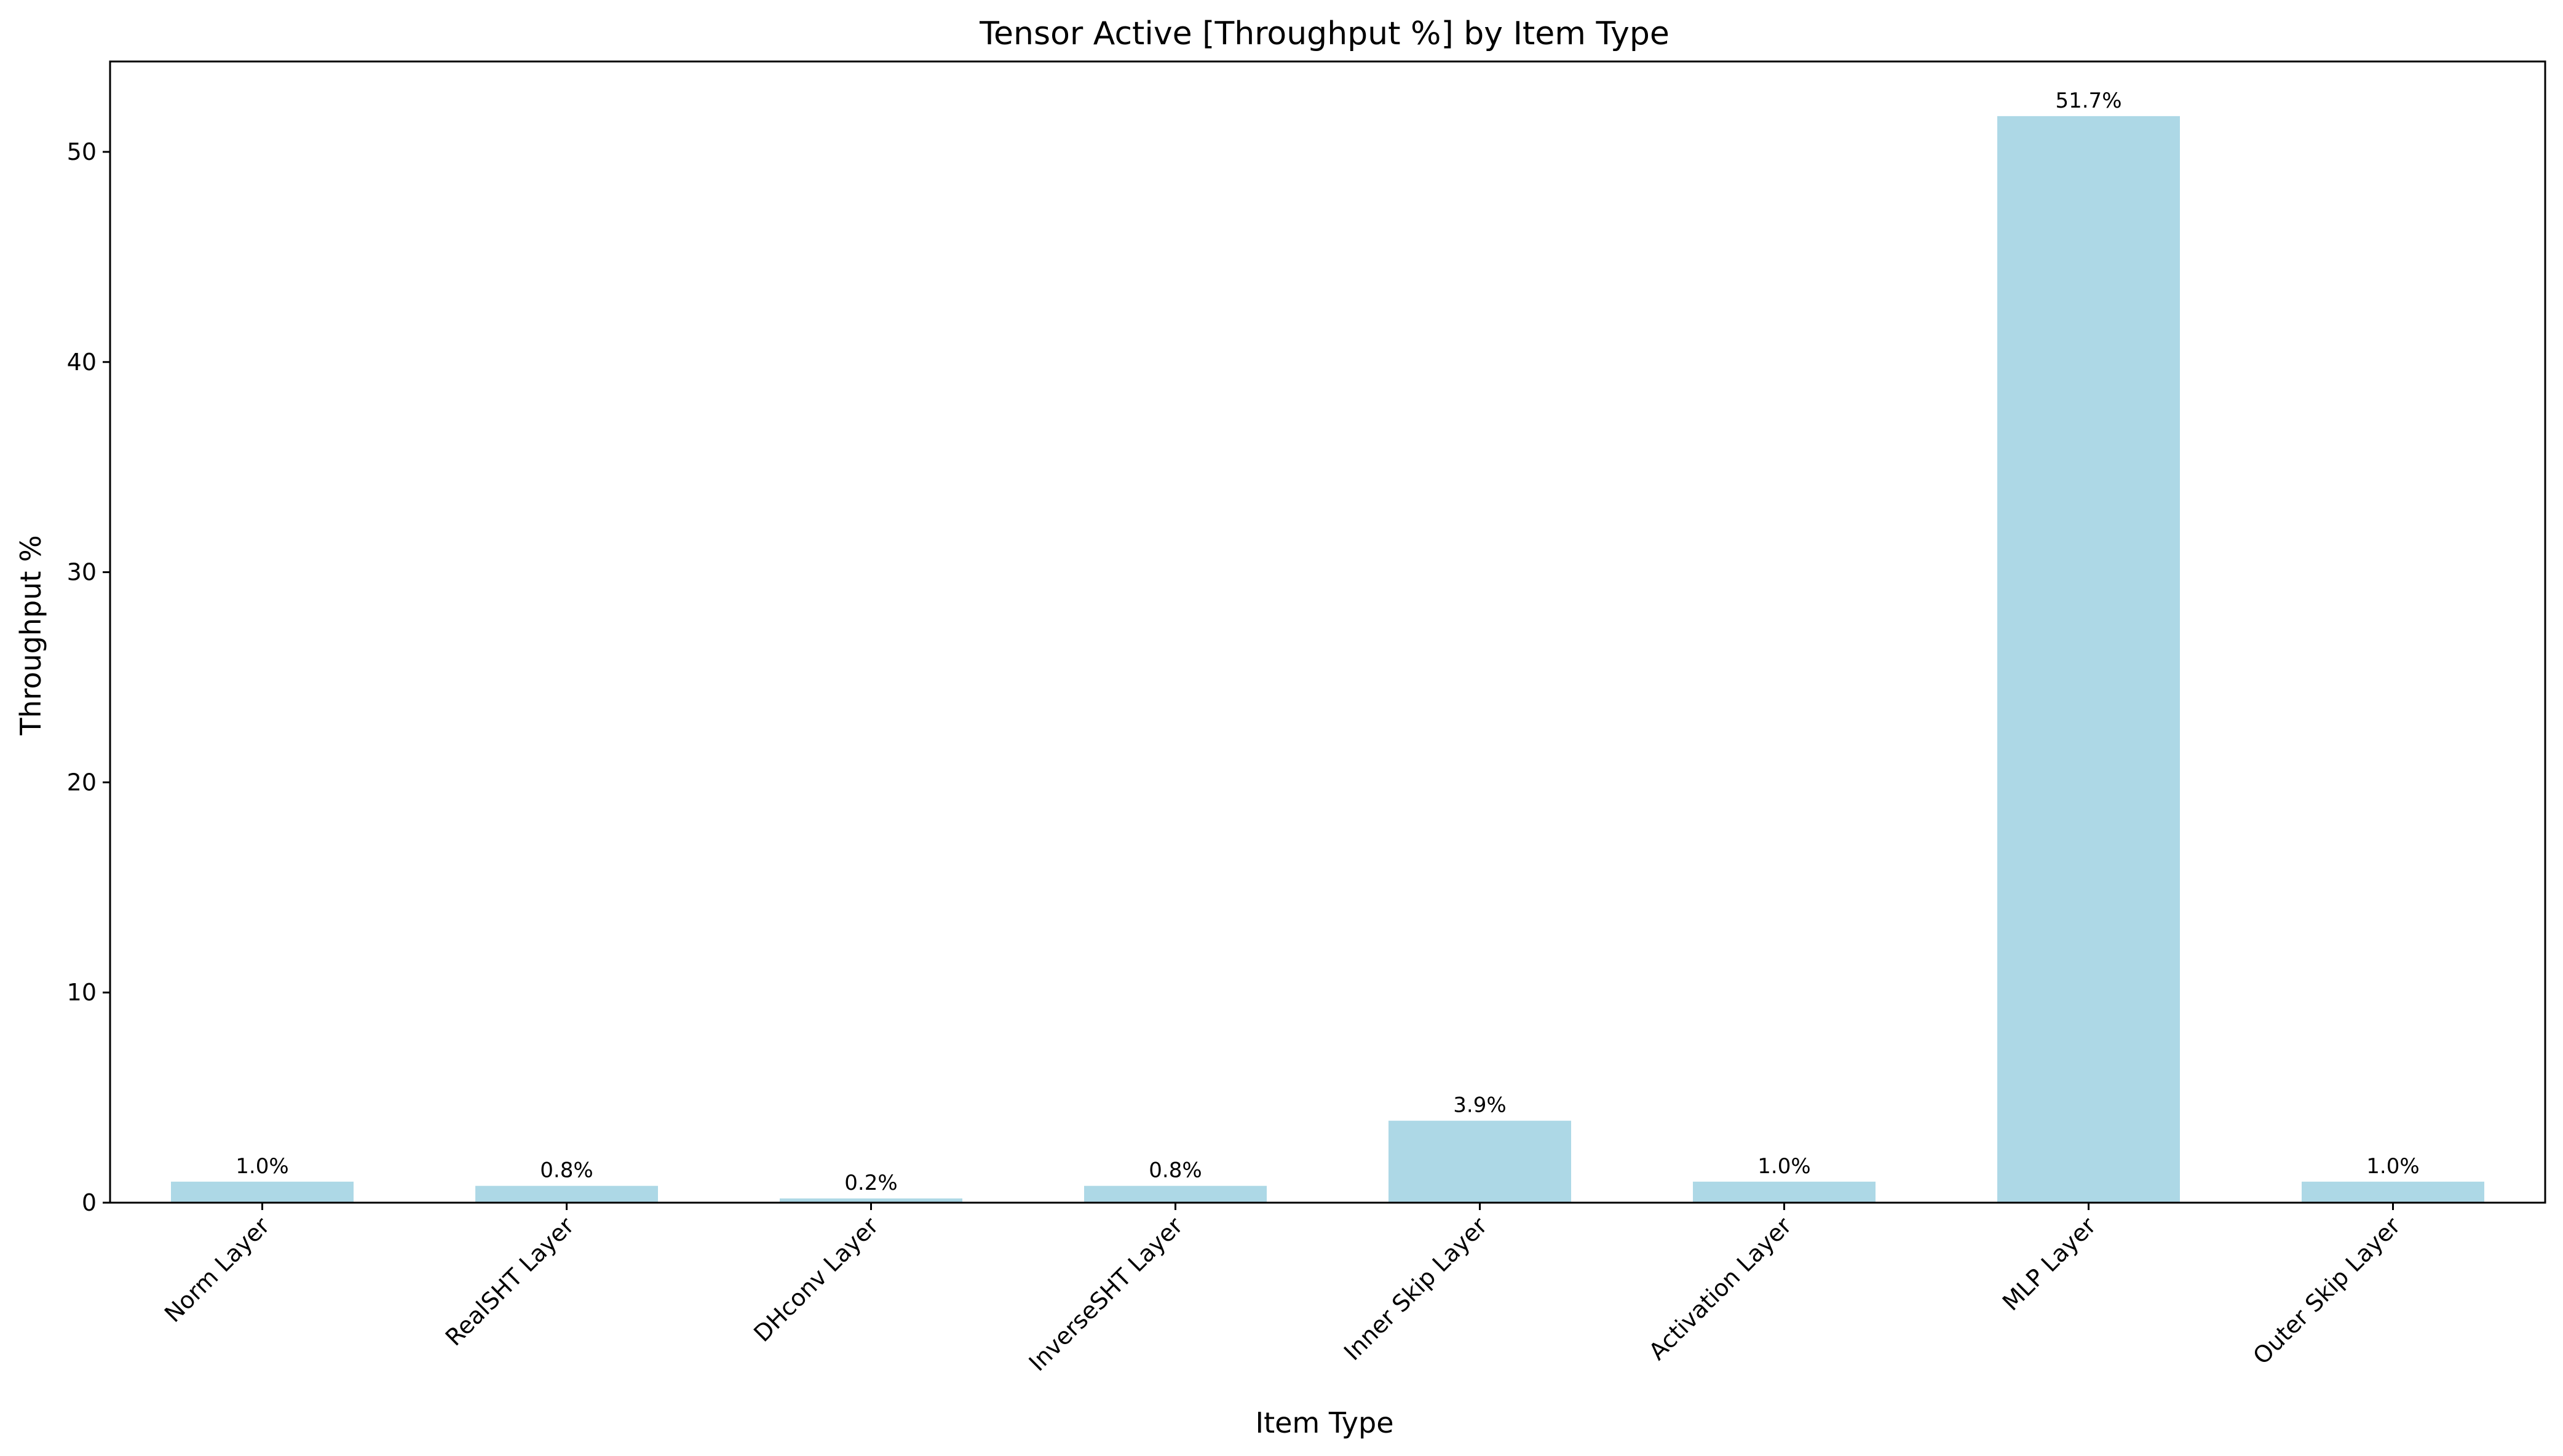 Image resolution: width=2563 pixels, height=1456 pixels. I want to click on x-axis-label: Item Type, so click(1325, 1423).